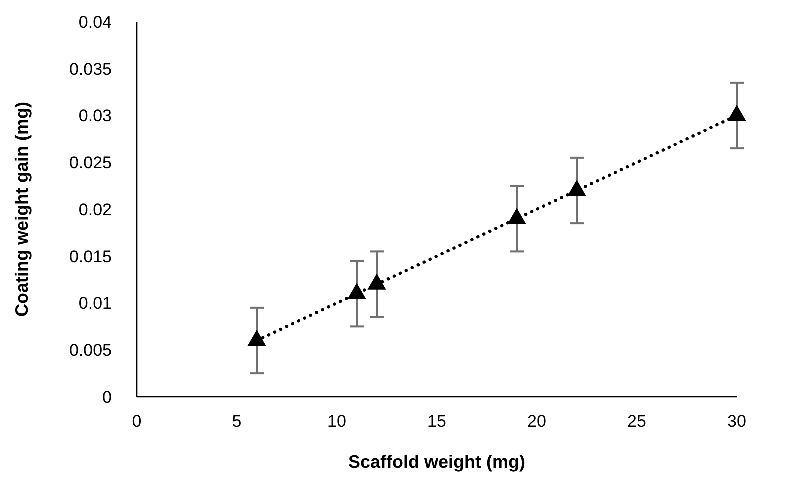 This screenshot has width=806, height=482. Describe the element at coordinates (137, 421) in the screenshot. I see `x-tick-label: 0` at that location.